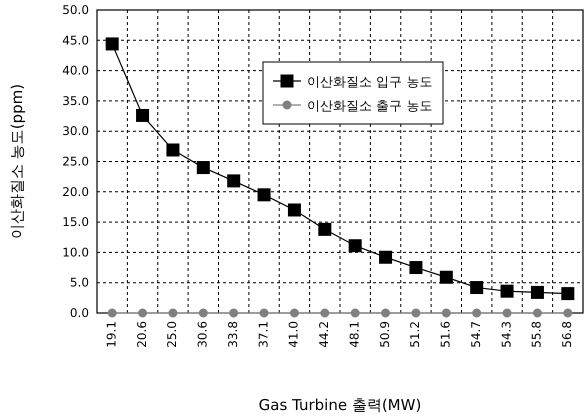 The width and height of the screenshot is (588, 418). What do you see at coordinates (263, 334) in the screenshot?
I see `x-tick-label: 37.1` at bounding box center [263, 334].